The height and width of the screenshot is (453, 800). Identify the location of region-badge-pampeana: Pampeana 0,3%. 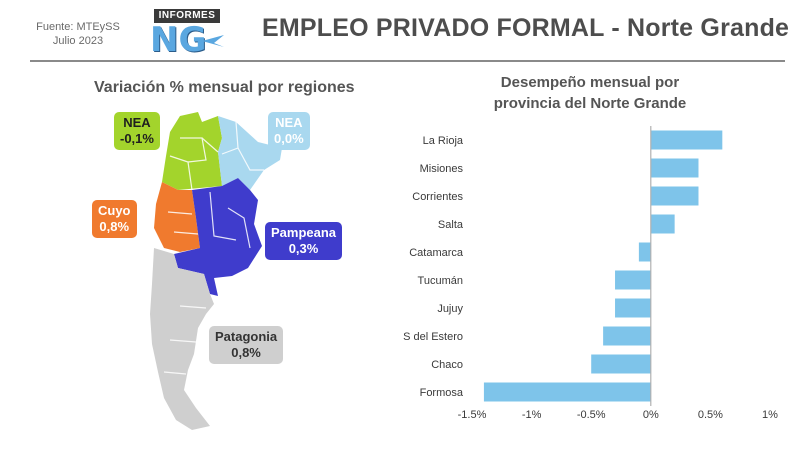
(304, 241).